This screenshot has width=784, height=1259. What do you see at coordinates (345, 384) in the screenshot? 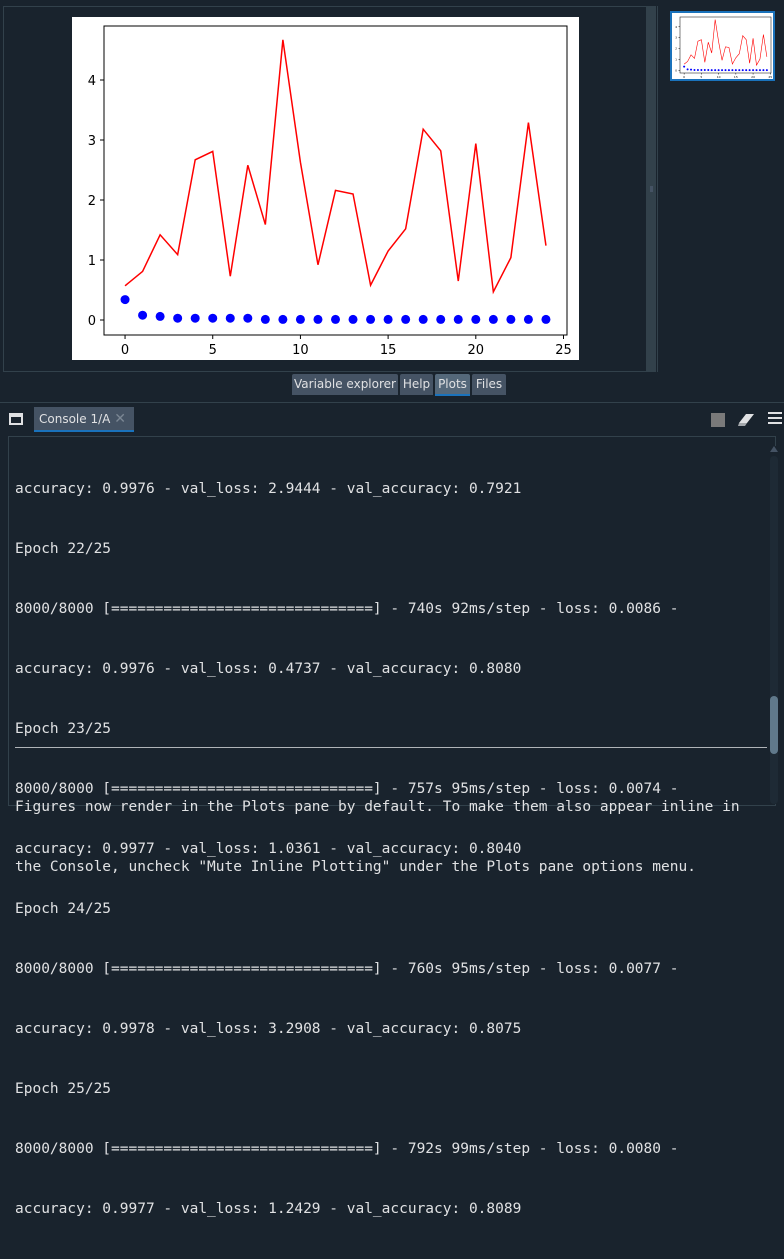
I see `tab-variable-explorer: Variable explorer` at bounding box center [345, 384].